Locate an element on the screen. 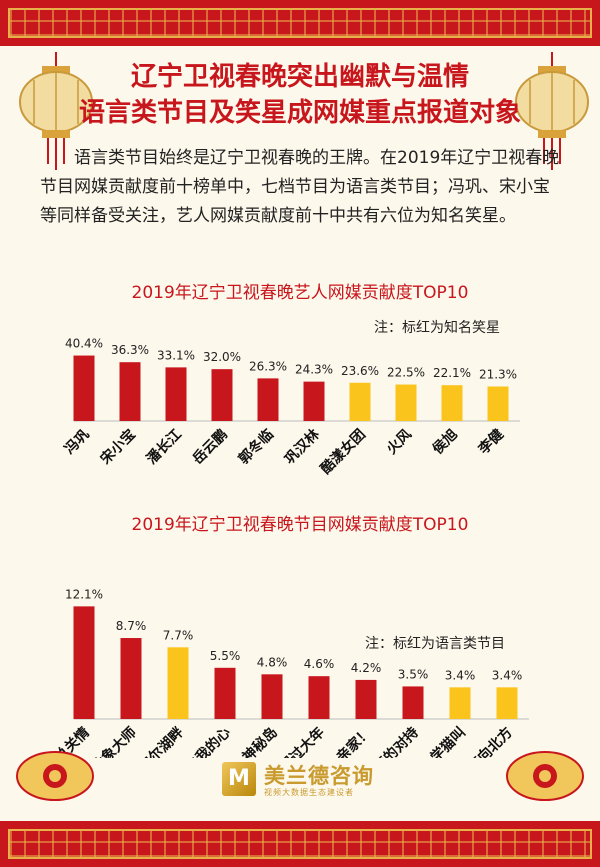 The image size is (600, 867). logo-name: 美兰德咨询 is located at coordinates (319, 776).